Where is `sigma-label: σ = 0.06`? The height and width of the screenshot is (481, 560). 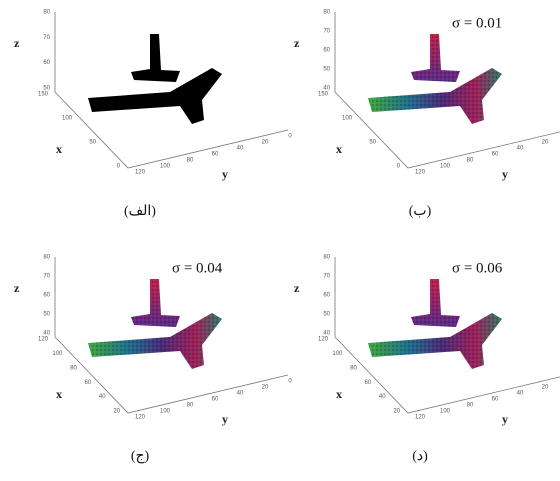 sigma-label: σ = 0.06 is located at coordinates (477, 268).